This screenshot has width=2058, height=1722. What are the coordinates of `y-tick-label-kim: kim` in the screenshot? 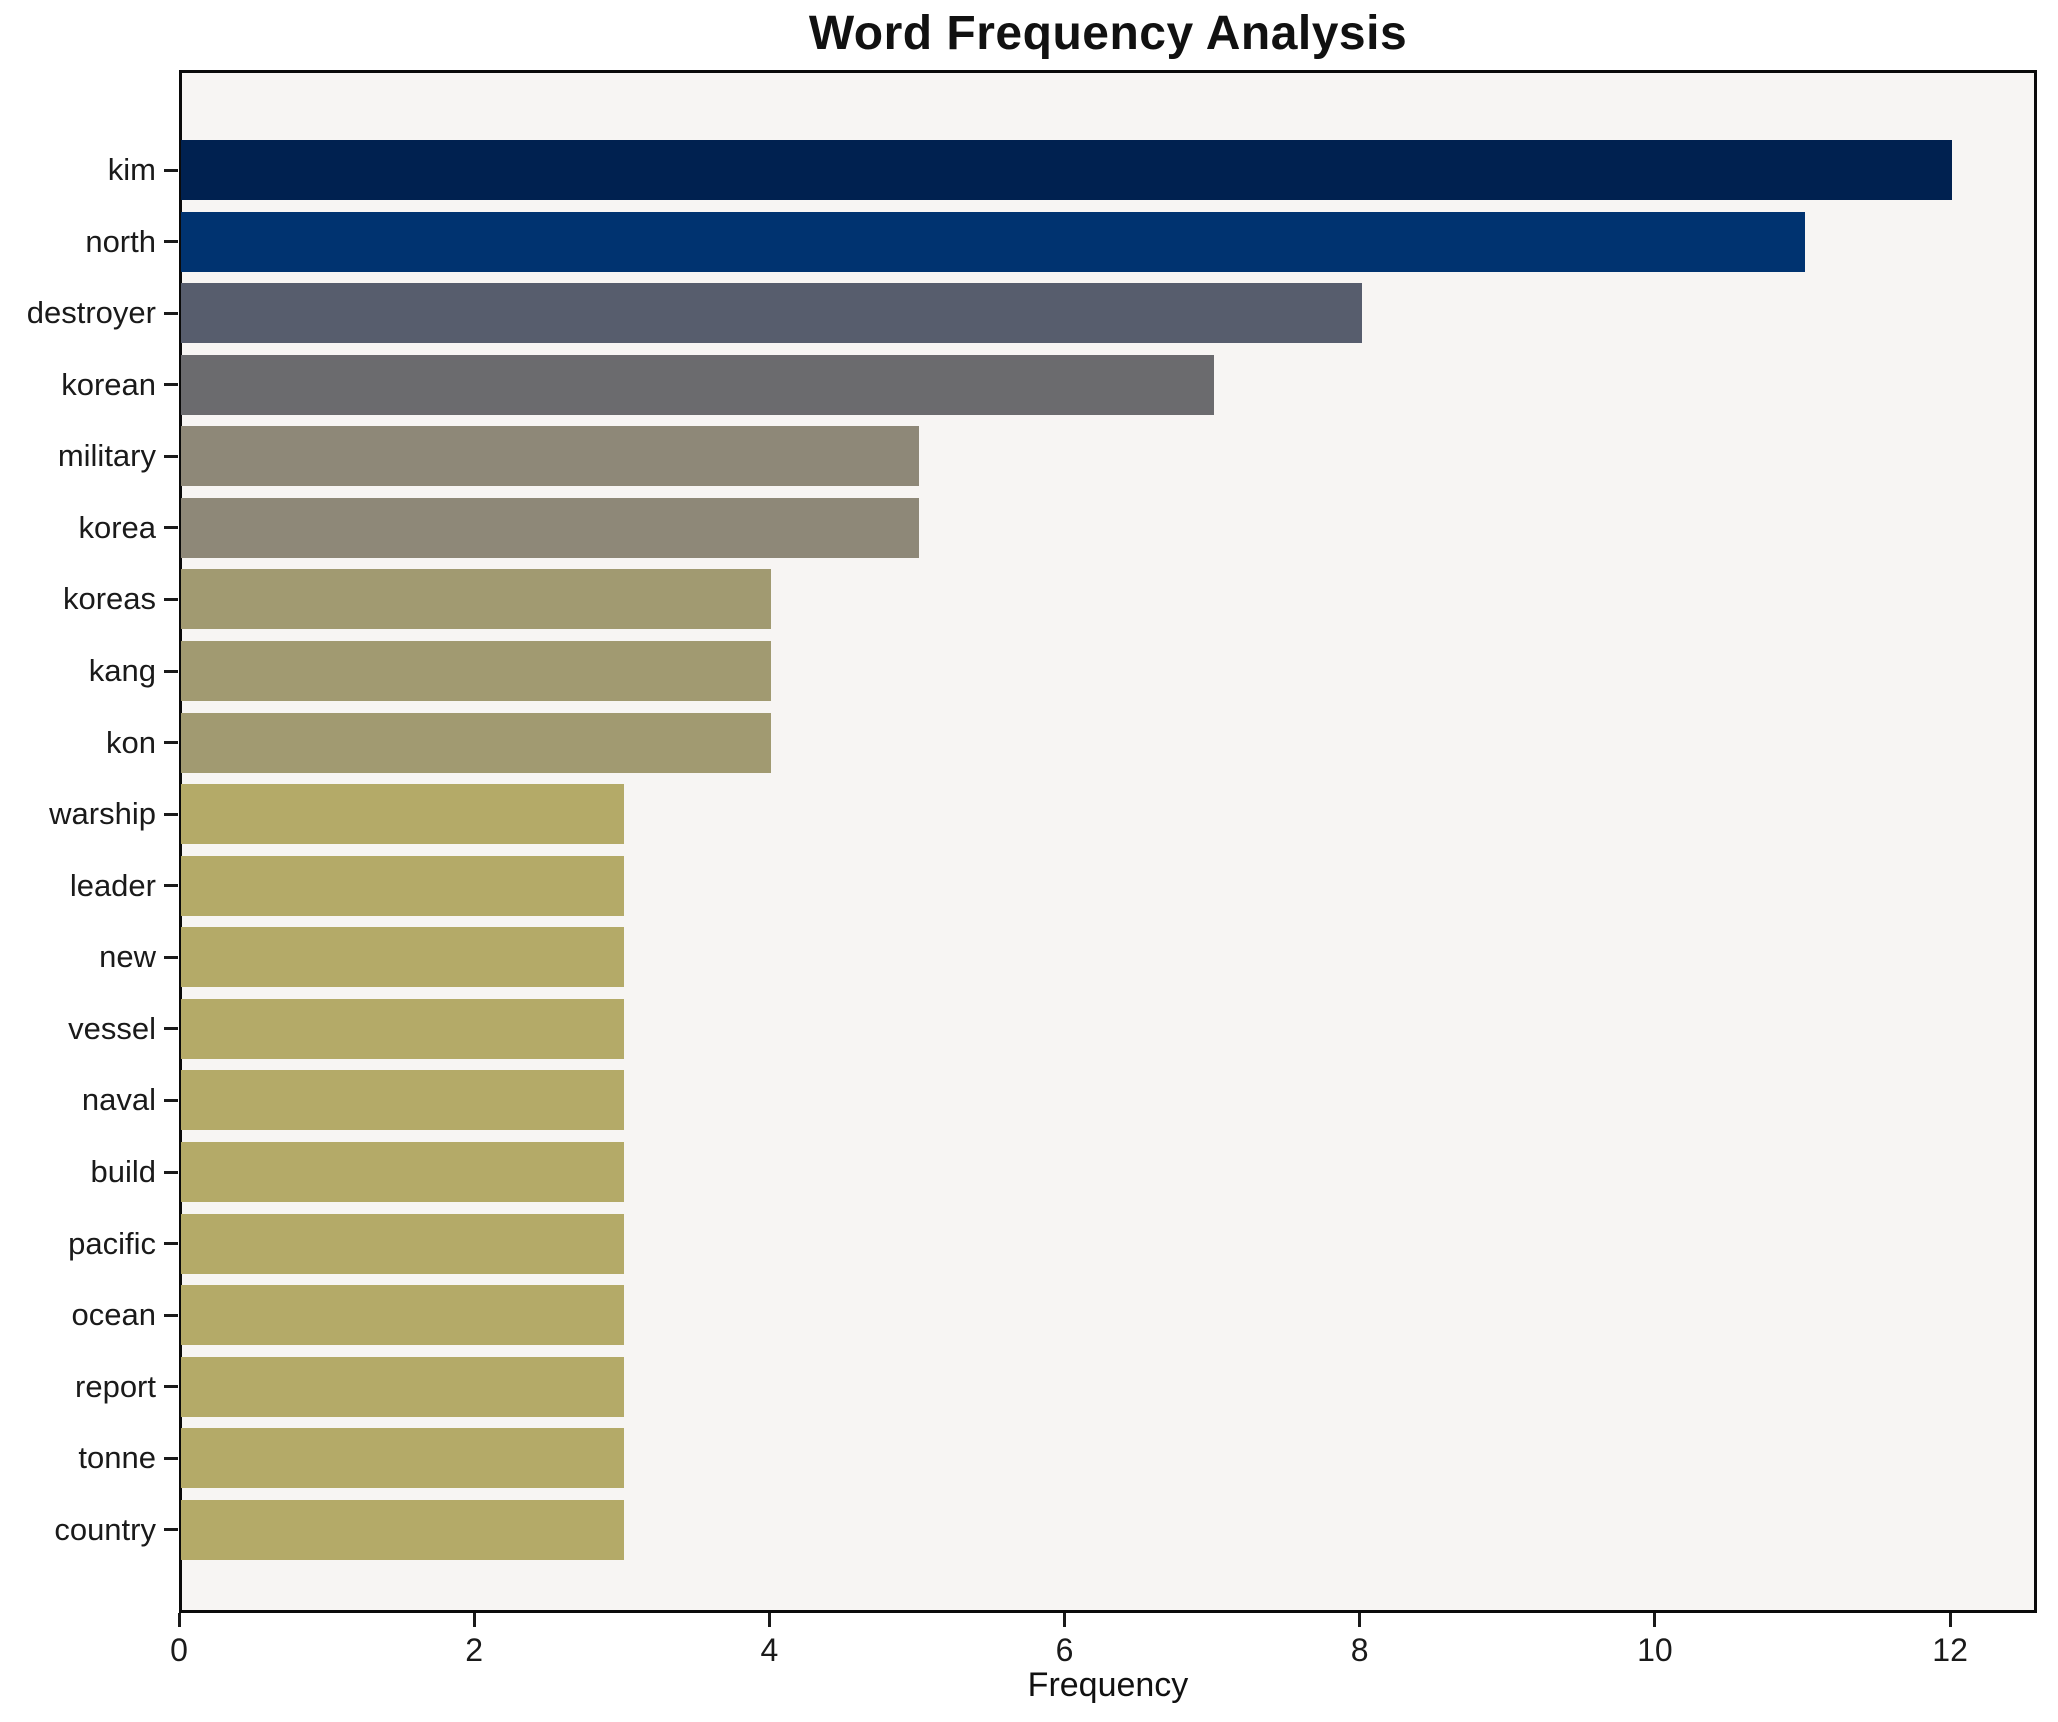 It's located at (131, 169).